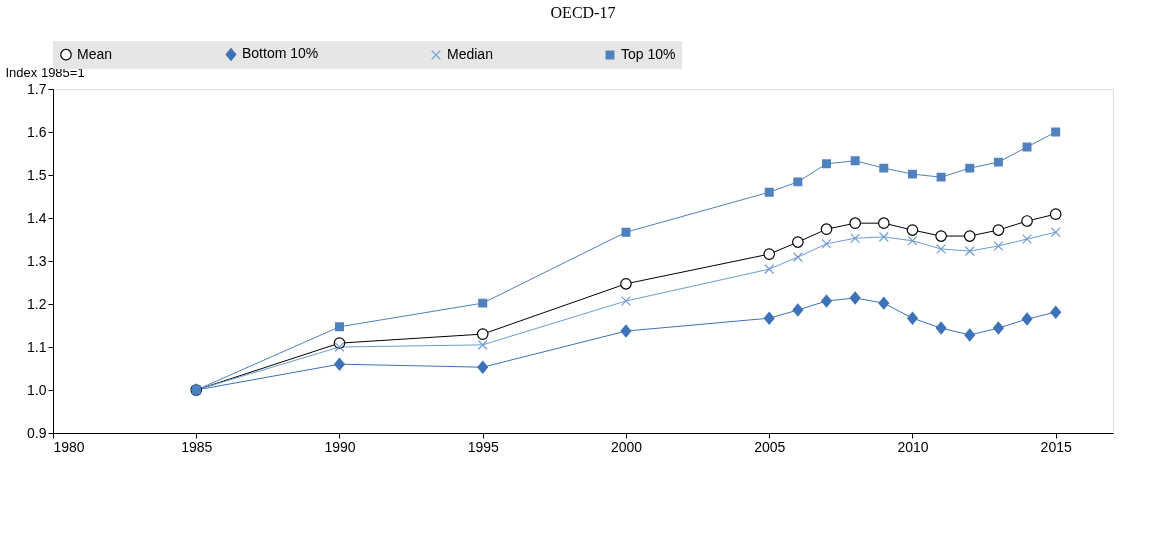 This screenshot has height=553, width=1153. I want to click on x-tick-label: 1990, so click(340, 446).